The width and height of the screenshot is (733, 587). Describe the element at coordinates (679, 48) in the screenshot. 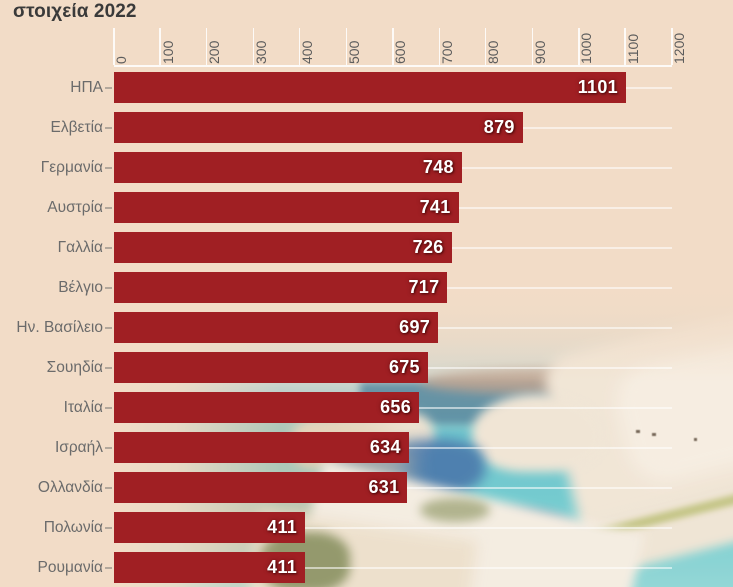

I see `x-tick-label: 1200` at that location.